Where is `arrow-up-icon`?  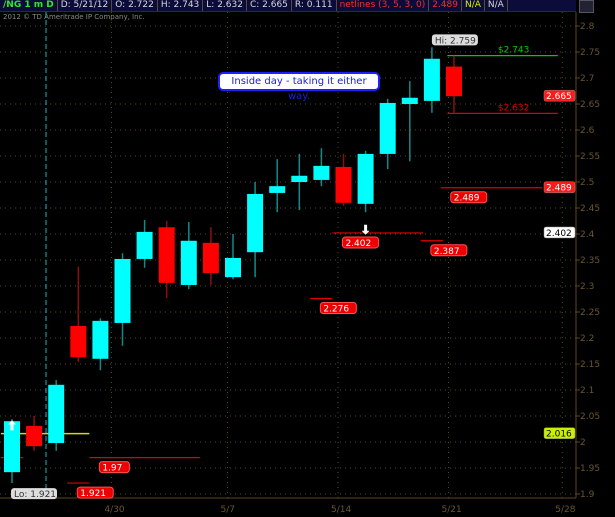
arrow-up-icon is located at coordinates (12, 425).